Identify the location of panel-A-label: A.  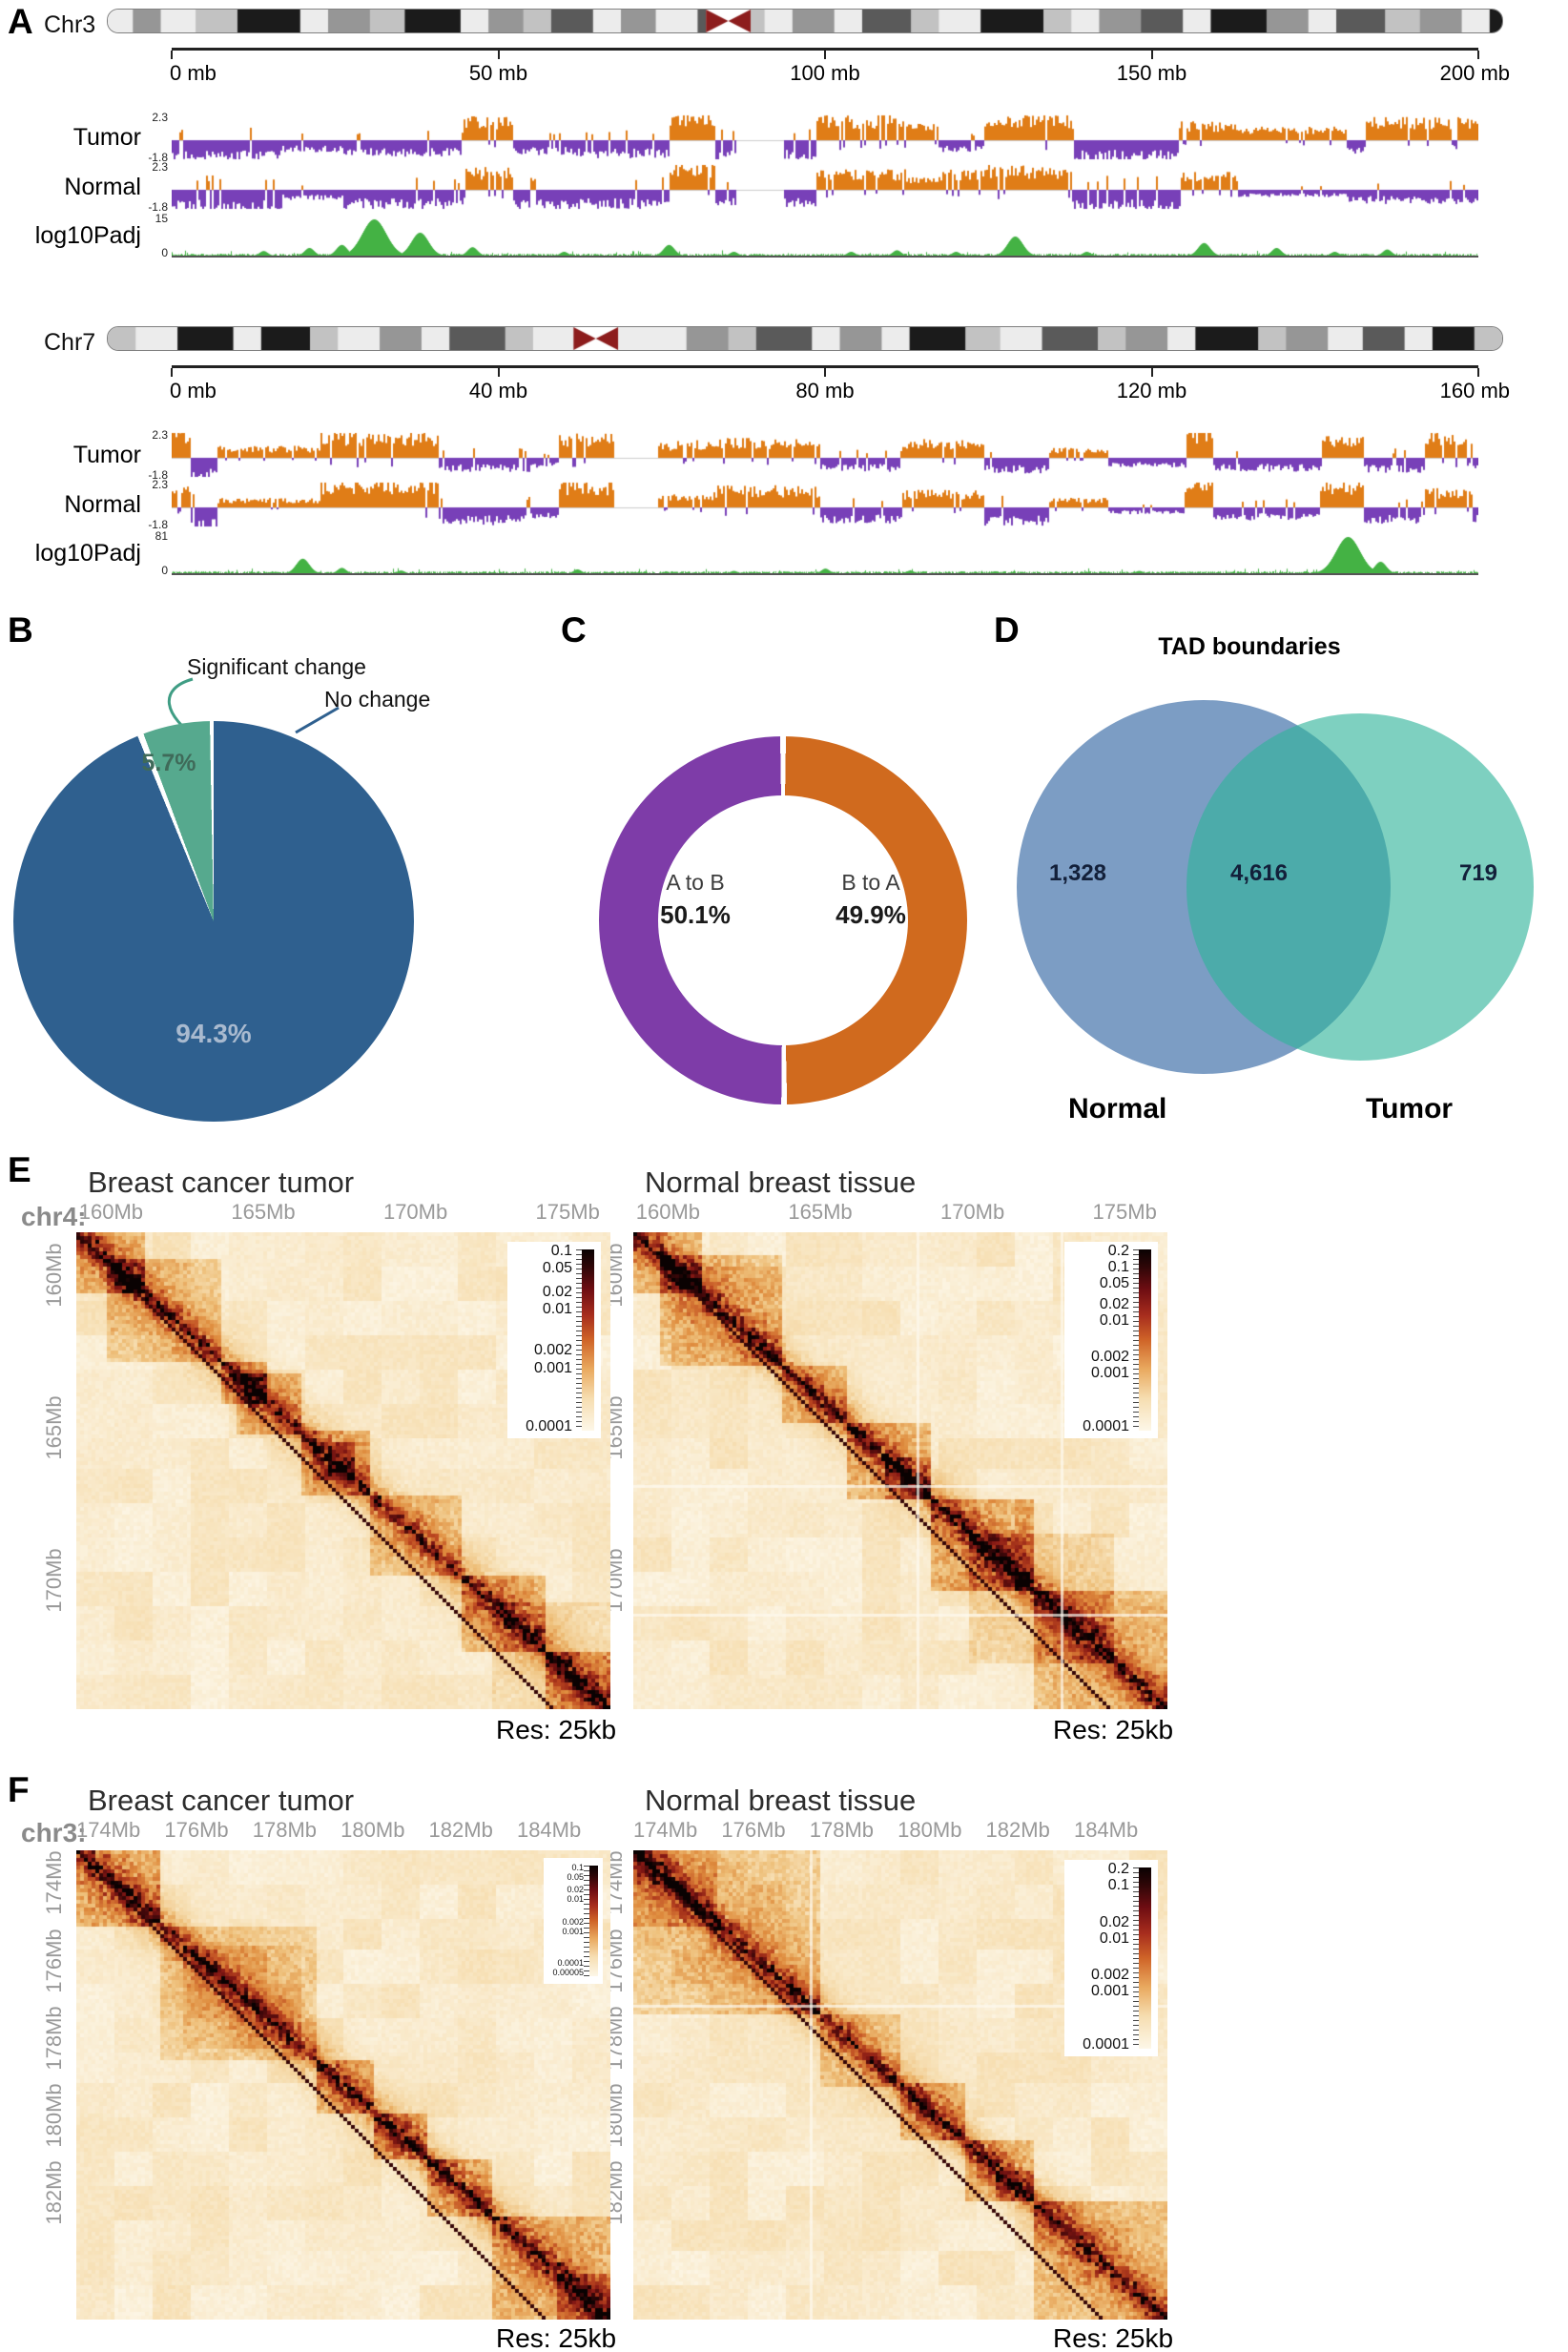
(20, 21).